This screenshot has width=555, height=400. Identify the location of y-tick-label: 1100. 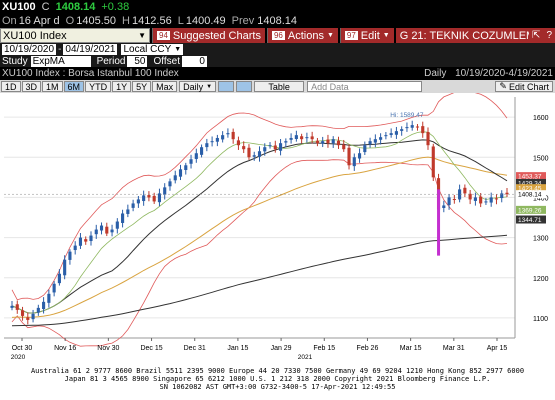
(540, 319).